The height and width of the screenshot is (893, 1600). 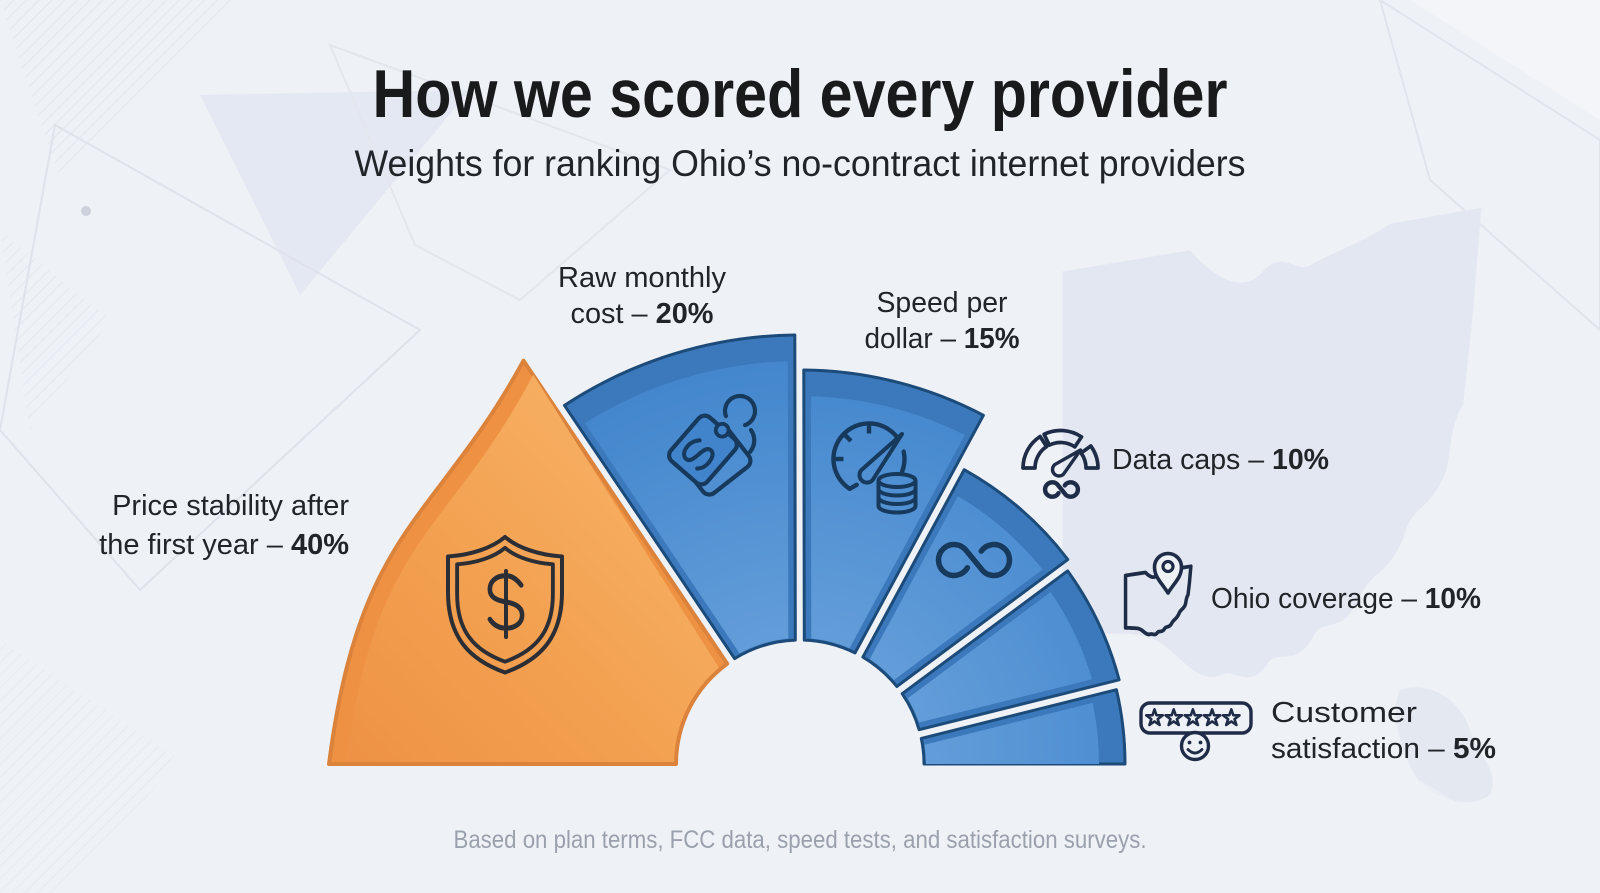 What do you see at coordinates (800, 94) in the screenshot?
I see `svg-text: How we scored every provider` at bounding box center [800, 94].